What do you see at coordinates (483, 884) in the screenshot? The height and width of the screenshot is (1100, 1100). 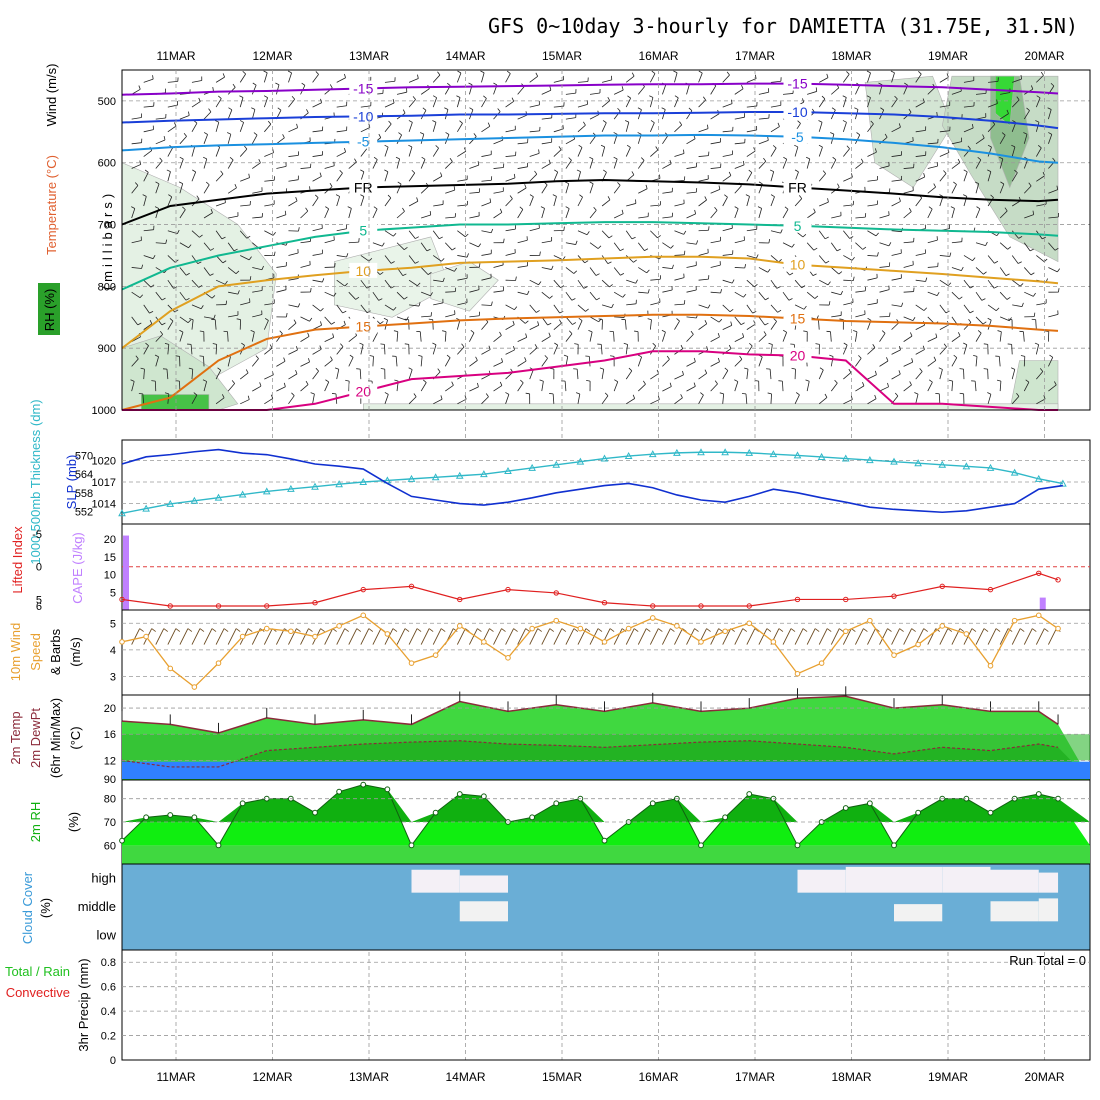 I see `cloud-clear-cell` at bounding box center [483, 884].